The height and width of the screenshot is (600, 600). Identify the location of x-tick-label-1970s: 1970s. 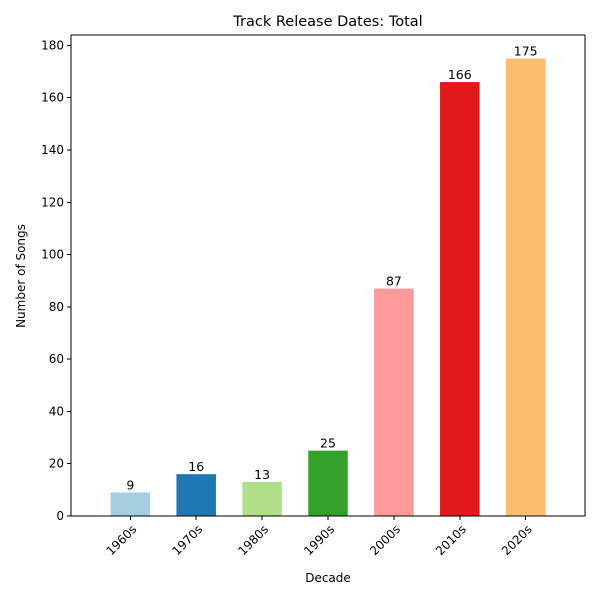
(187, 540).